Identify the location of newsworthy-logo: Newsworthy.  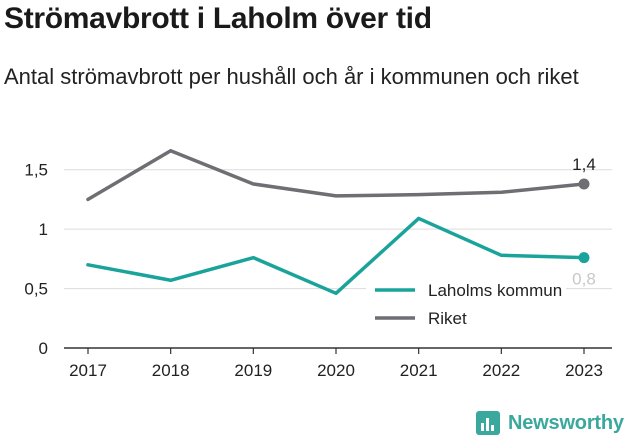
(550, 423).